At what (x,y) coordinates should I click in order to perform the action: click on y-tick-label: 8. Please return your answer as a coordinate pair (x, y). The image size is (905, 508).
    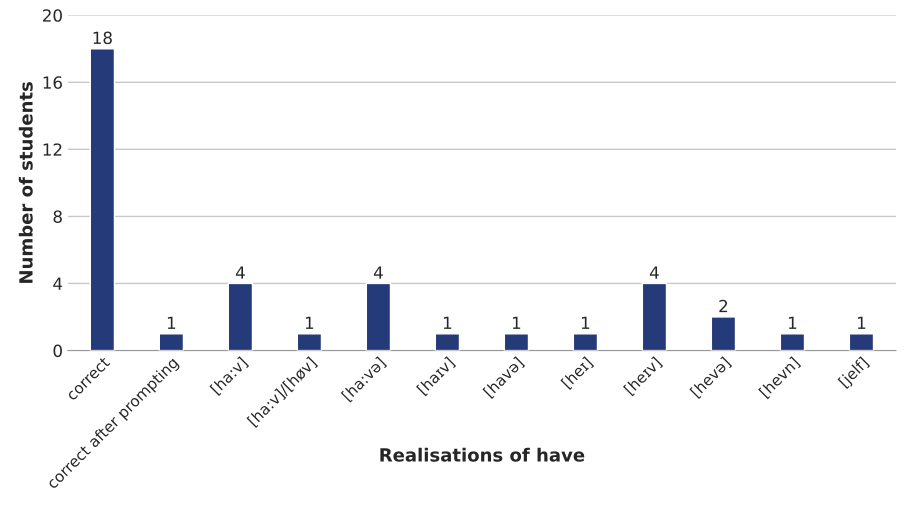
    Looking at the image, I should click on (58, 216).